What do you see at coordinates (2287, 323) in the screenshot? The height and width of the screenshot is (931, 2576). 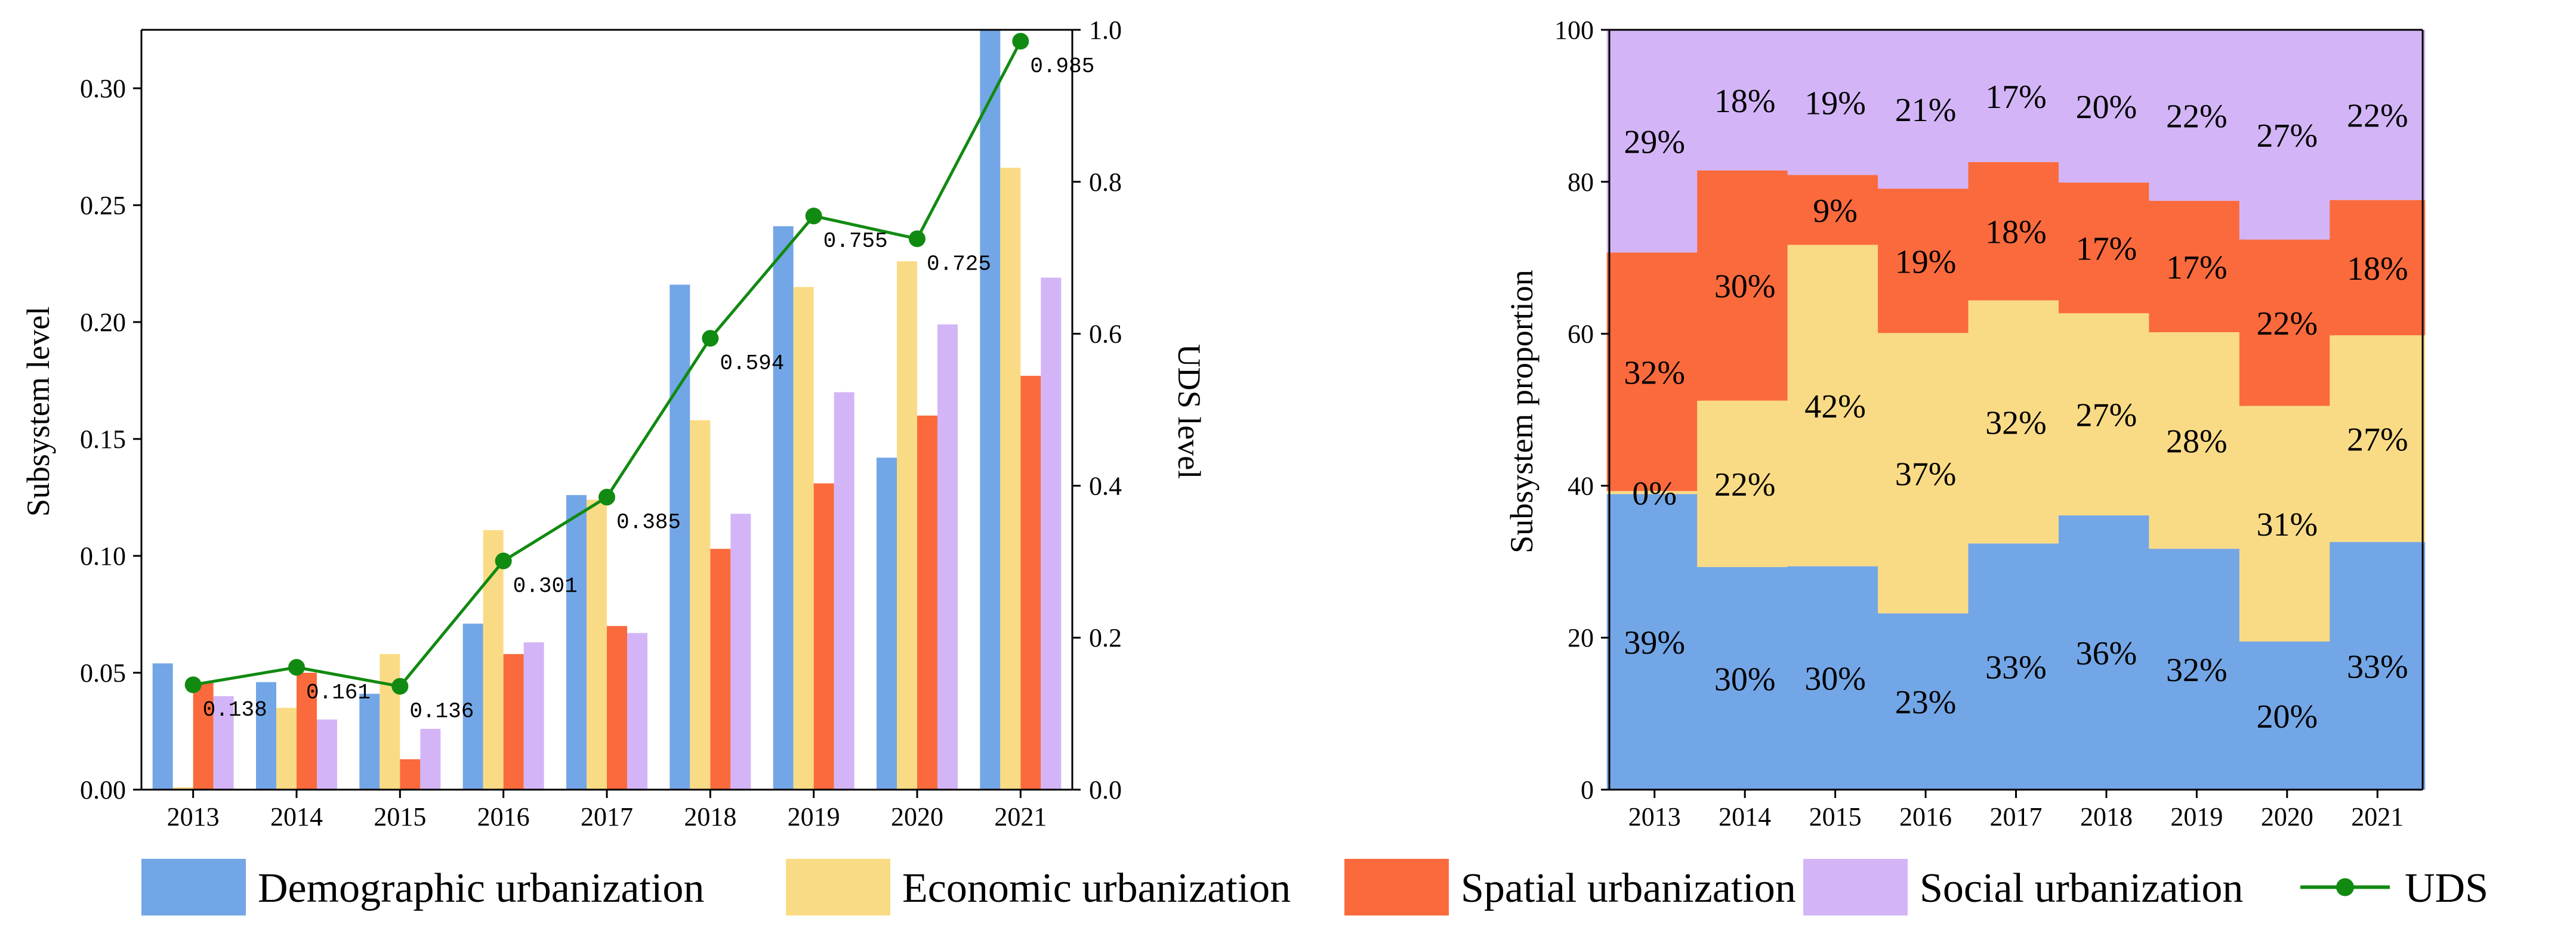 I see `stack-label-spatial-2020: 22%` at bounding box center [2287, 323].